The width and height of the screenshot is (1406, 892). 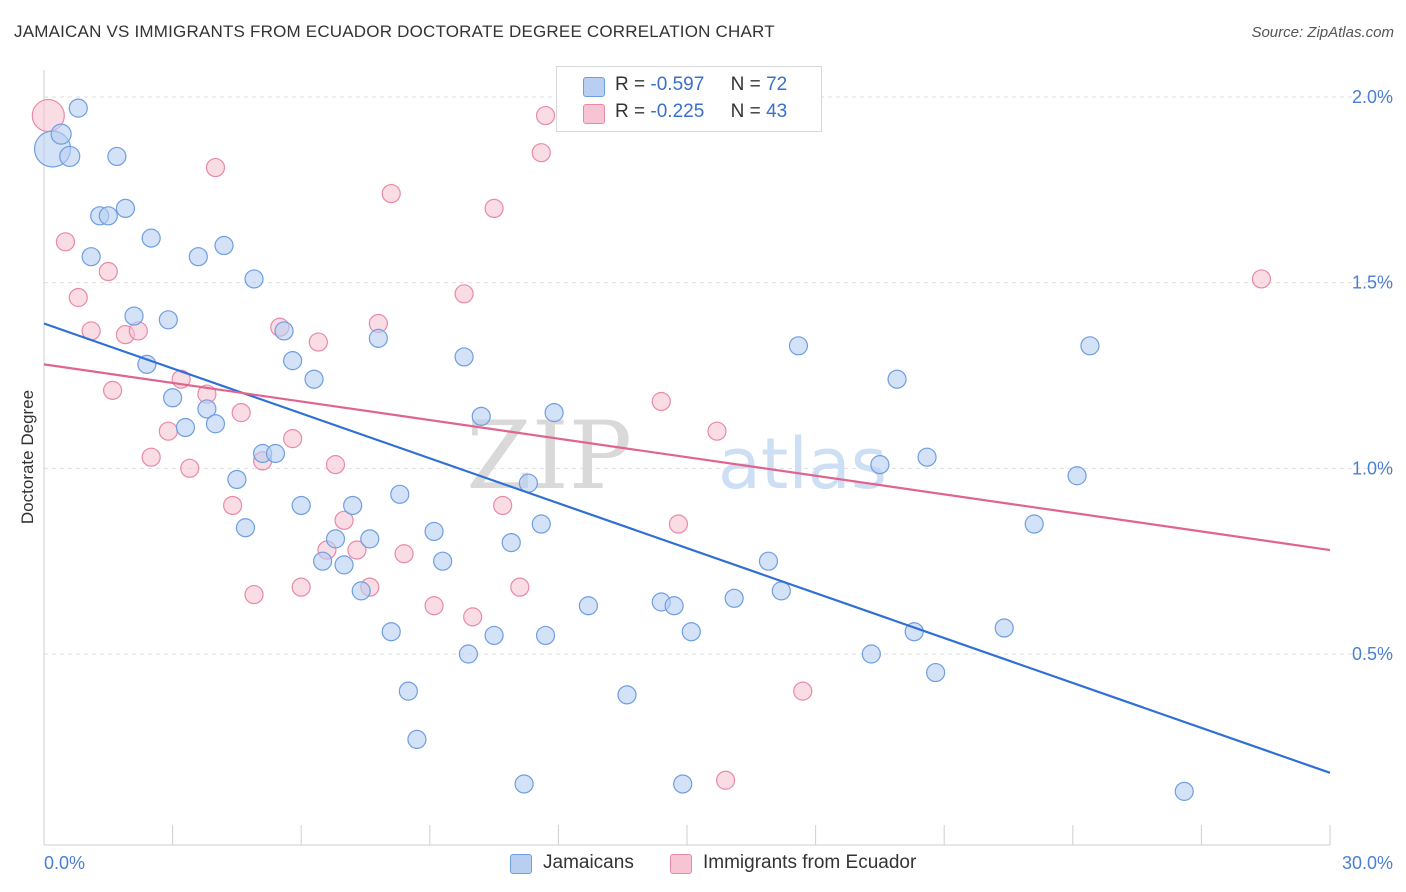 I want to click on bottom-legend-swatch-ecuador, so click(x=681, y=864).